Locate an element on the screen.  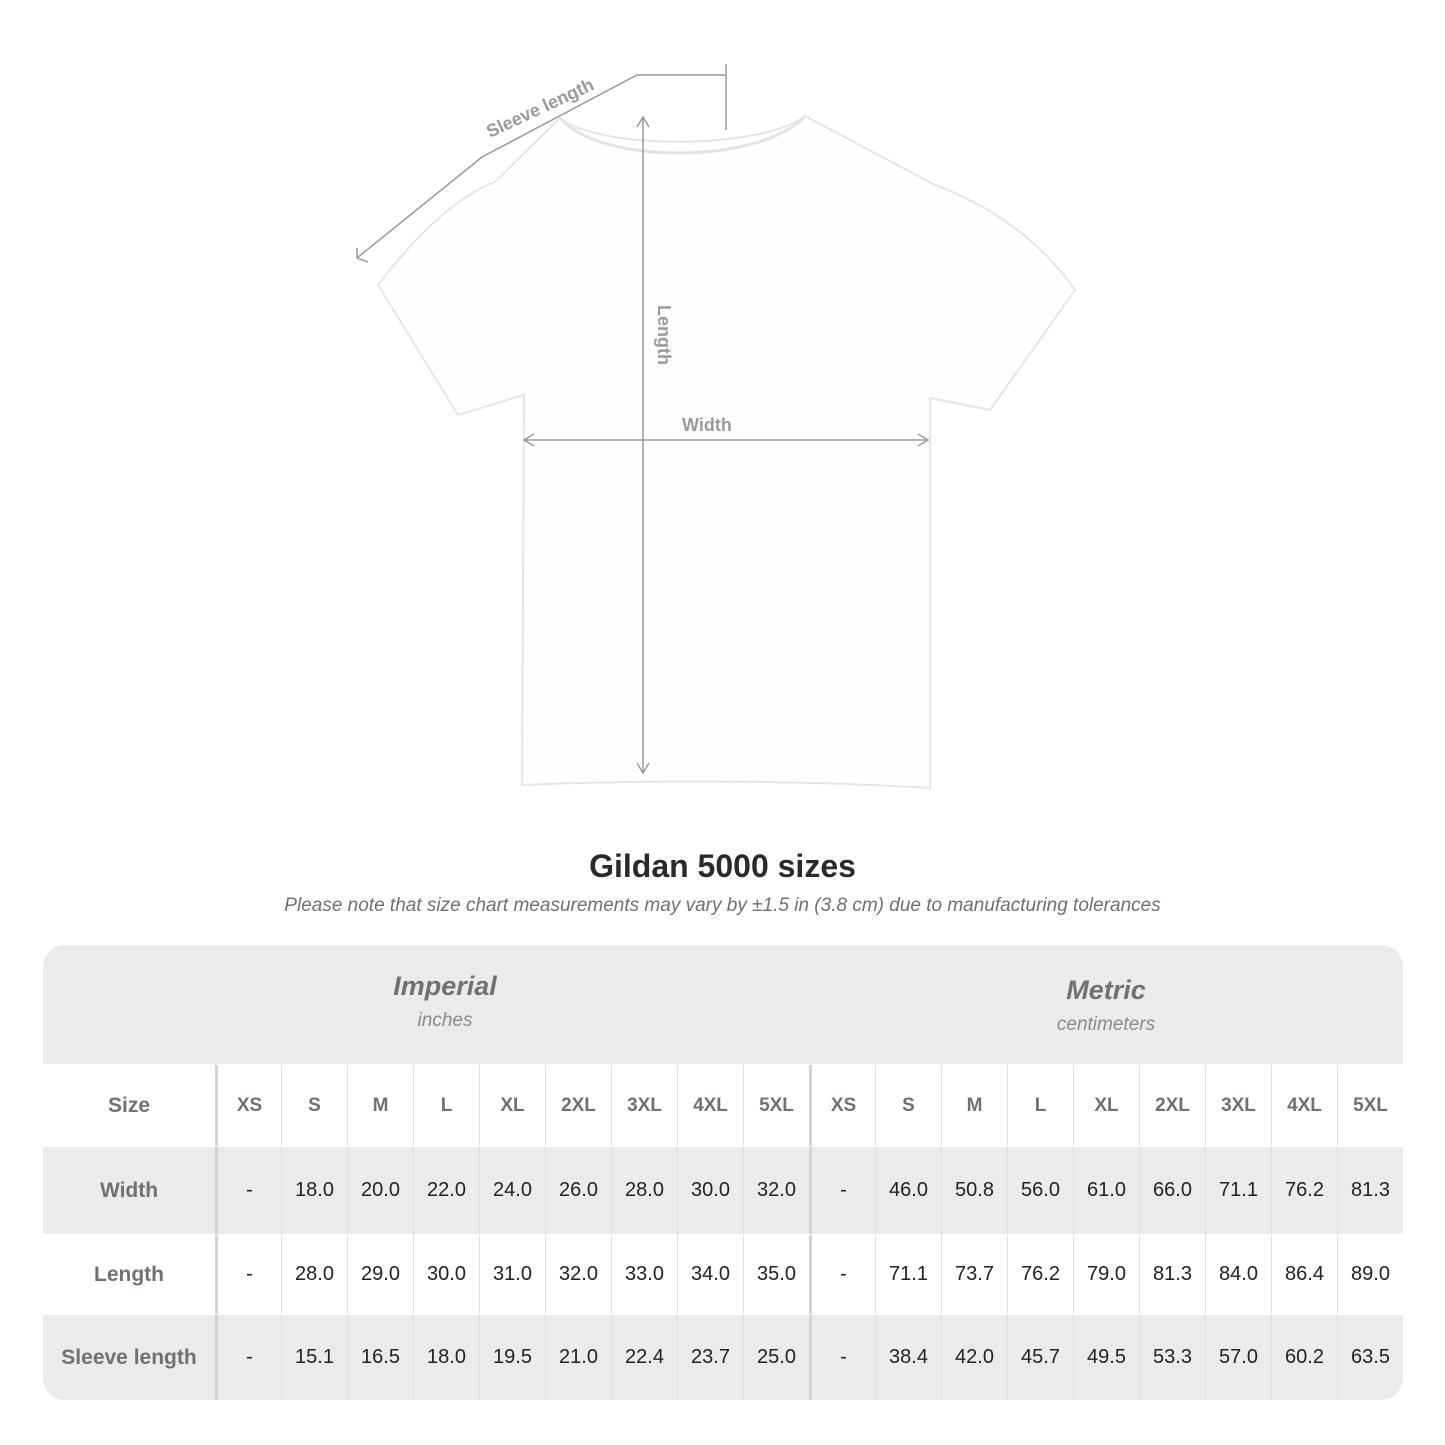
imperial-value-cell: 16.5 is located at coordinates (380, 1357).